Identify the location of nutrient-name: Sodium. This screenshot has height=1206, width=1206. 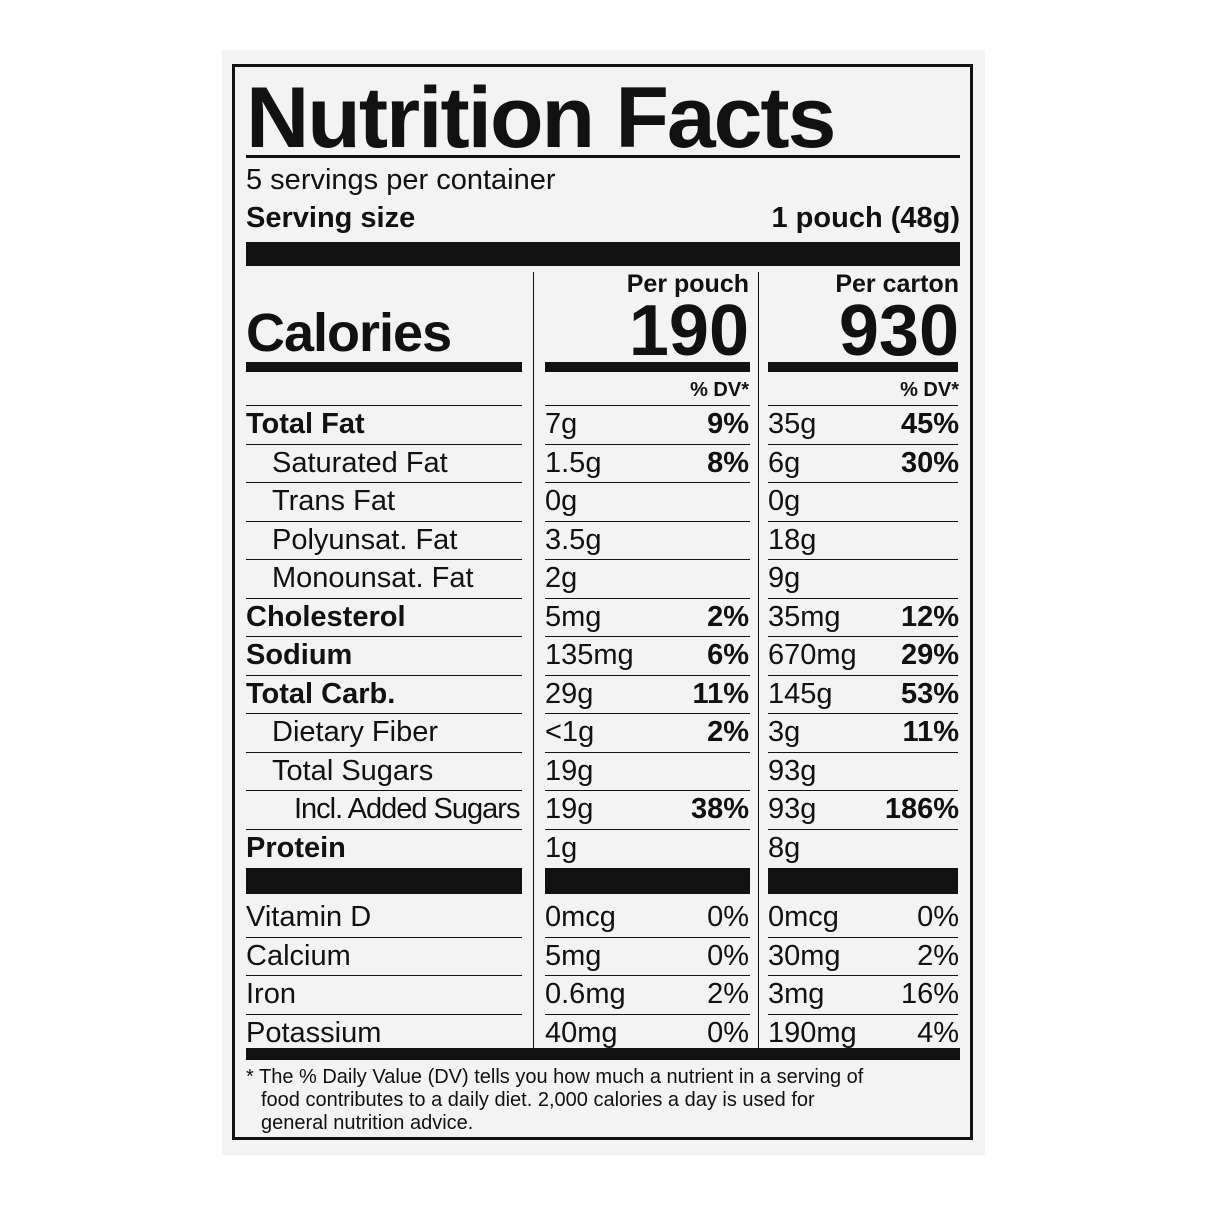
(299, 655).